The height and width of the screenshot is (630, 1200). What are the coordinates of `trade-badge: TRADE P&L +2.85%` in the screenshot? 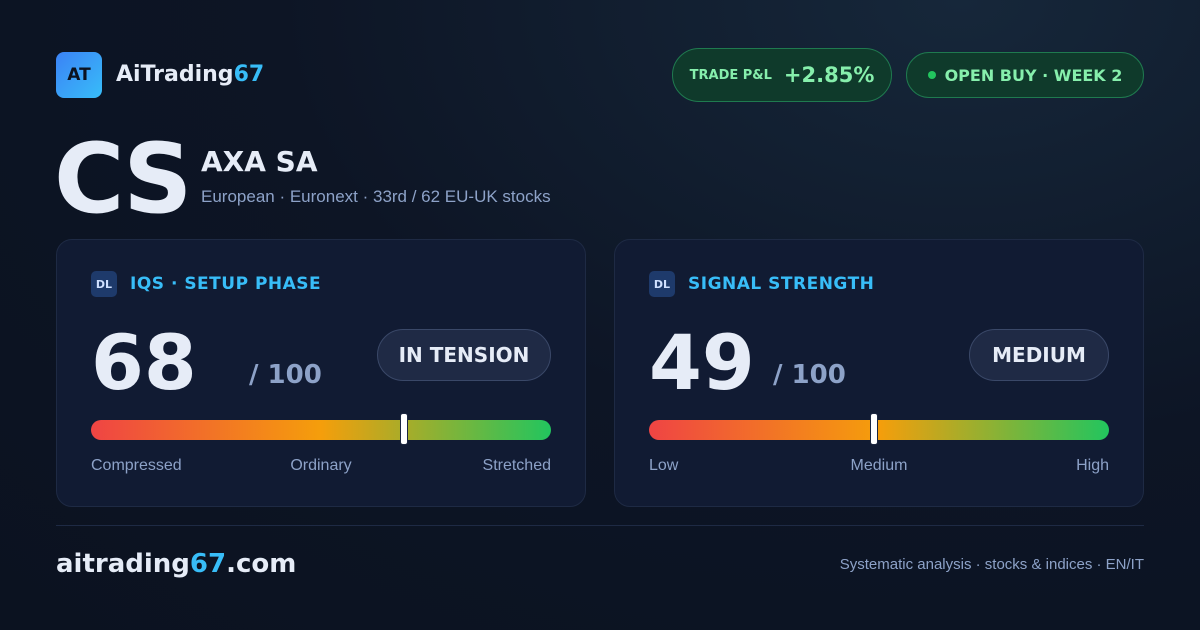 It's located at (782, 75).